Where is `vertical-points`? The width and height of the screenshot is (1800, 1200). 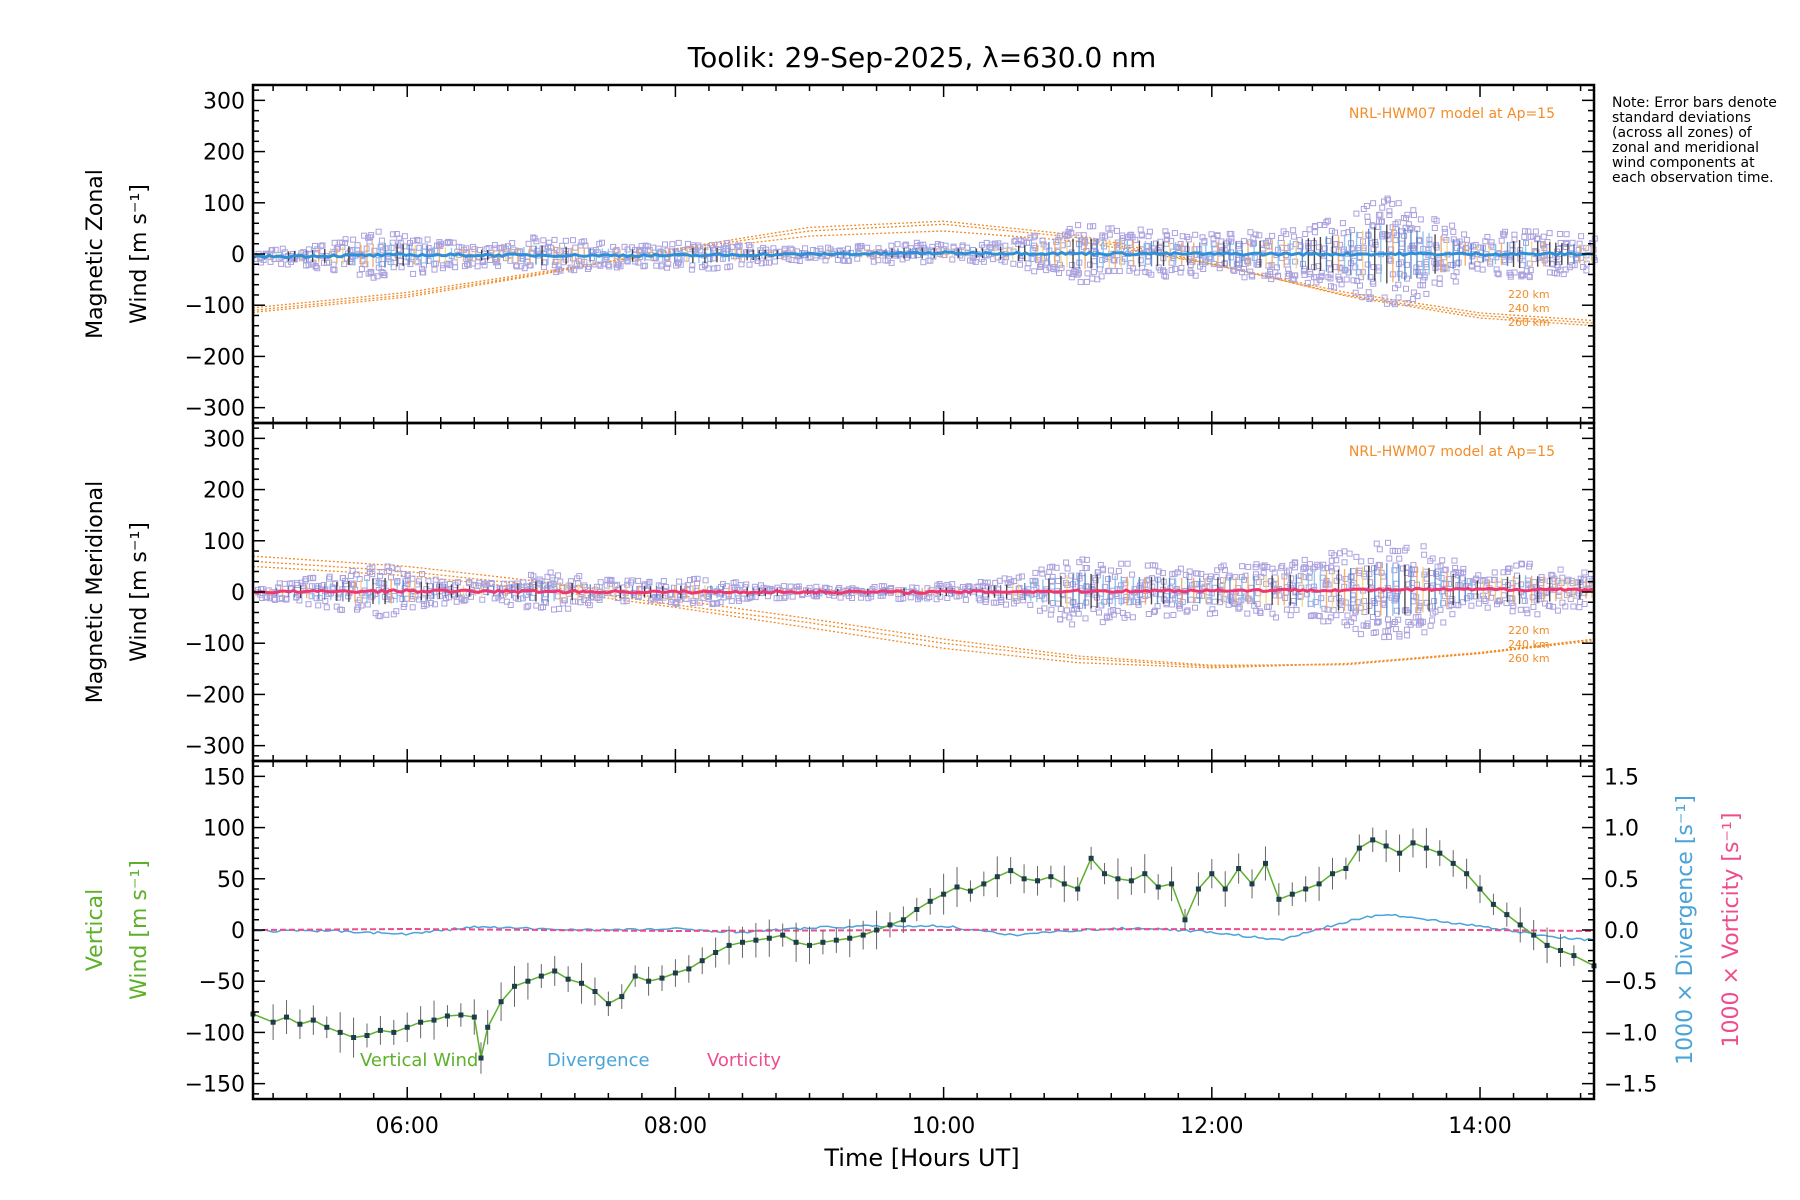 vertical-points is located at coordinates (923, 949).